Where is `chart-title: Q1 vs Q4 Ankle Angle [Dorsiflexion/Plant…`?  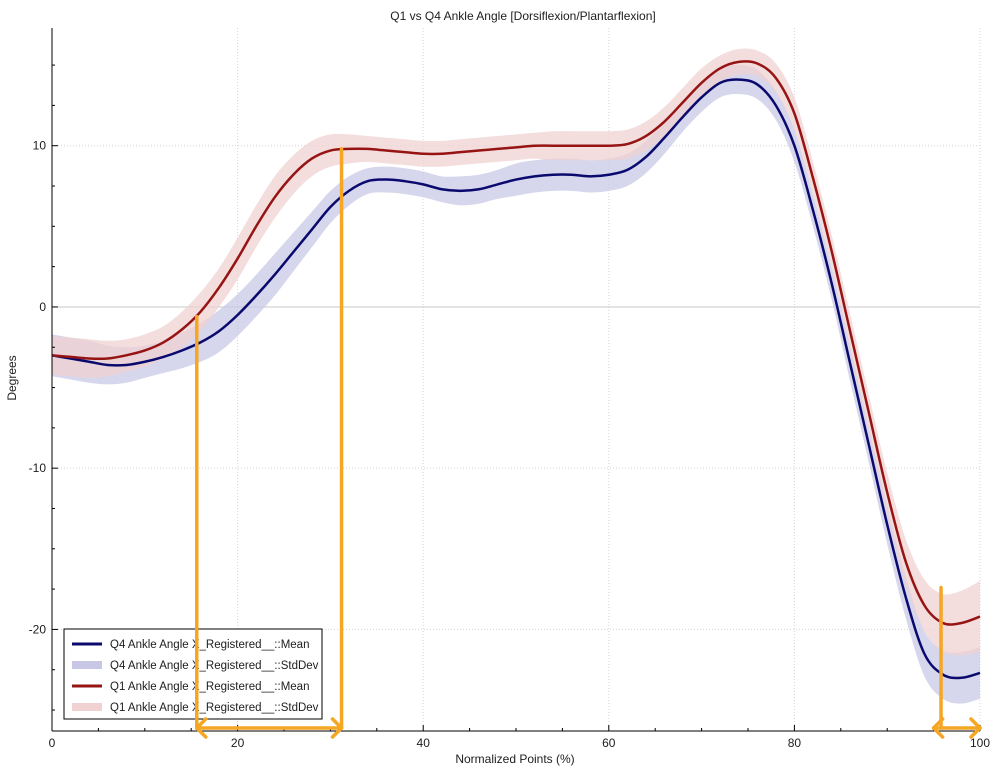 chart-title: Q1 vs Q4 Ankle Angle [Dorsiflexion/Plant… is located at coordinates (522, 16).